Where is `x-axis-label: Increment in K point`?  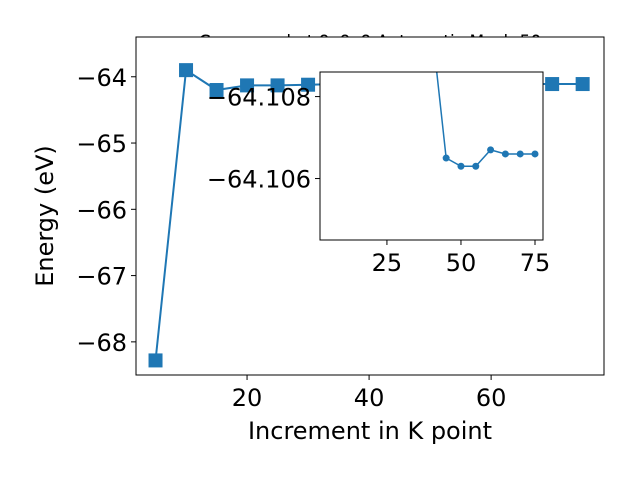 x-axis-label: Increment in K point is located at coordinates (370, 431).